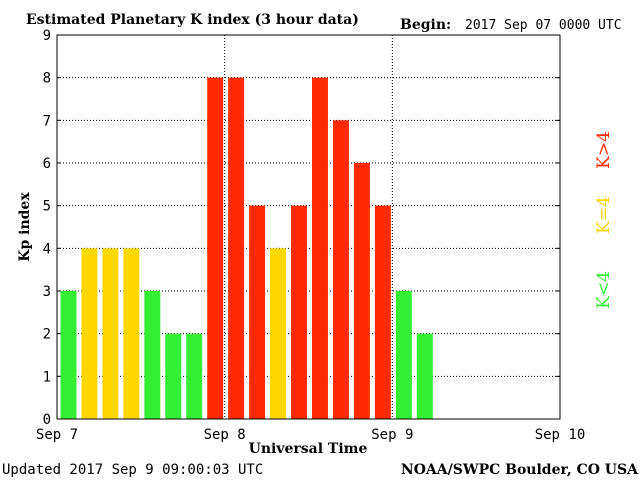 The width and height of the screenshot is (640, 480). Describe the element at coordinates (47, 228) in the screenshot. I see `y-tick-labels: 0 1 2 3 4 5 6 7 8 9` at that location.